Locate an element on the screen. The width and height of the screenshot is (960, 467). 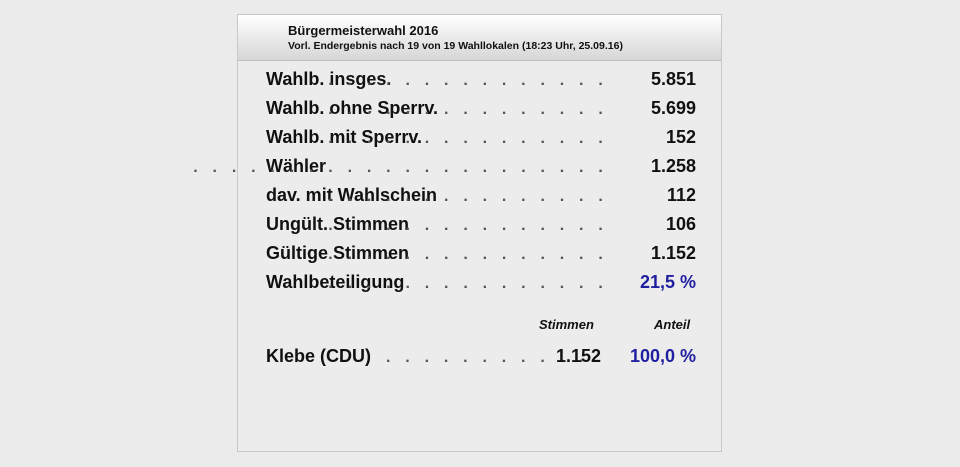
election-title: Bürgermeisterwahl 2016 is located at coordinates (363, 30).